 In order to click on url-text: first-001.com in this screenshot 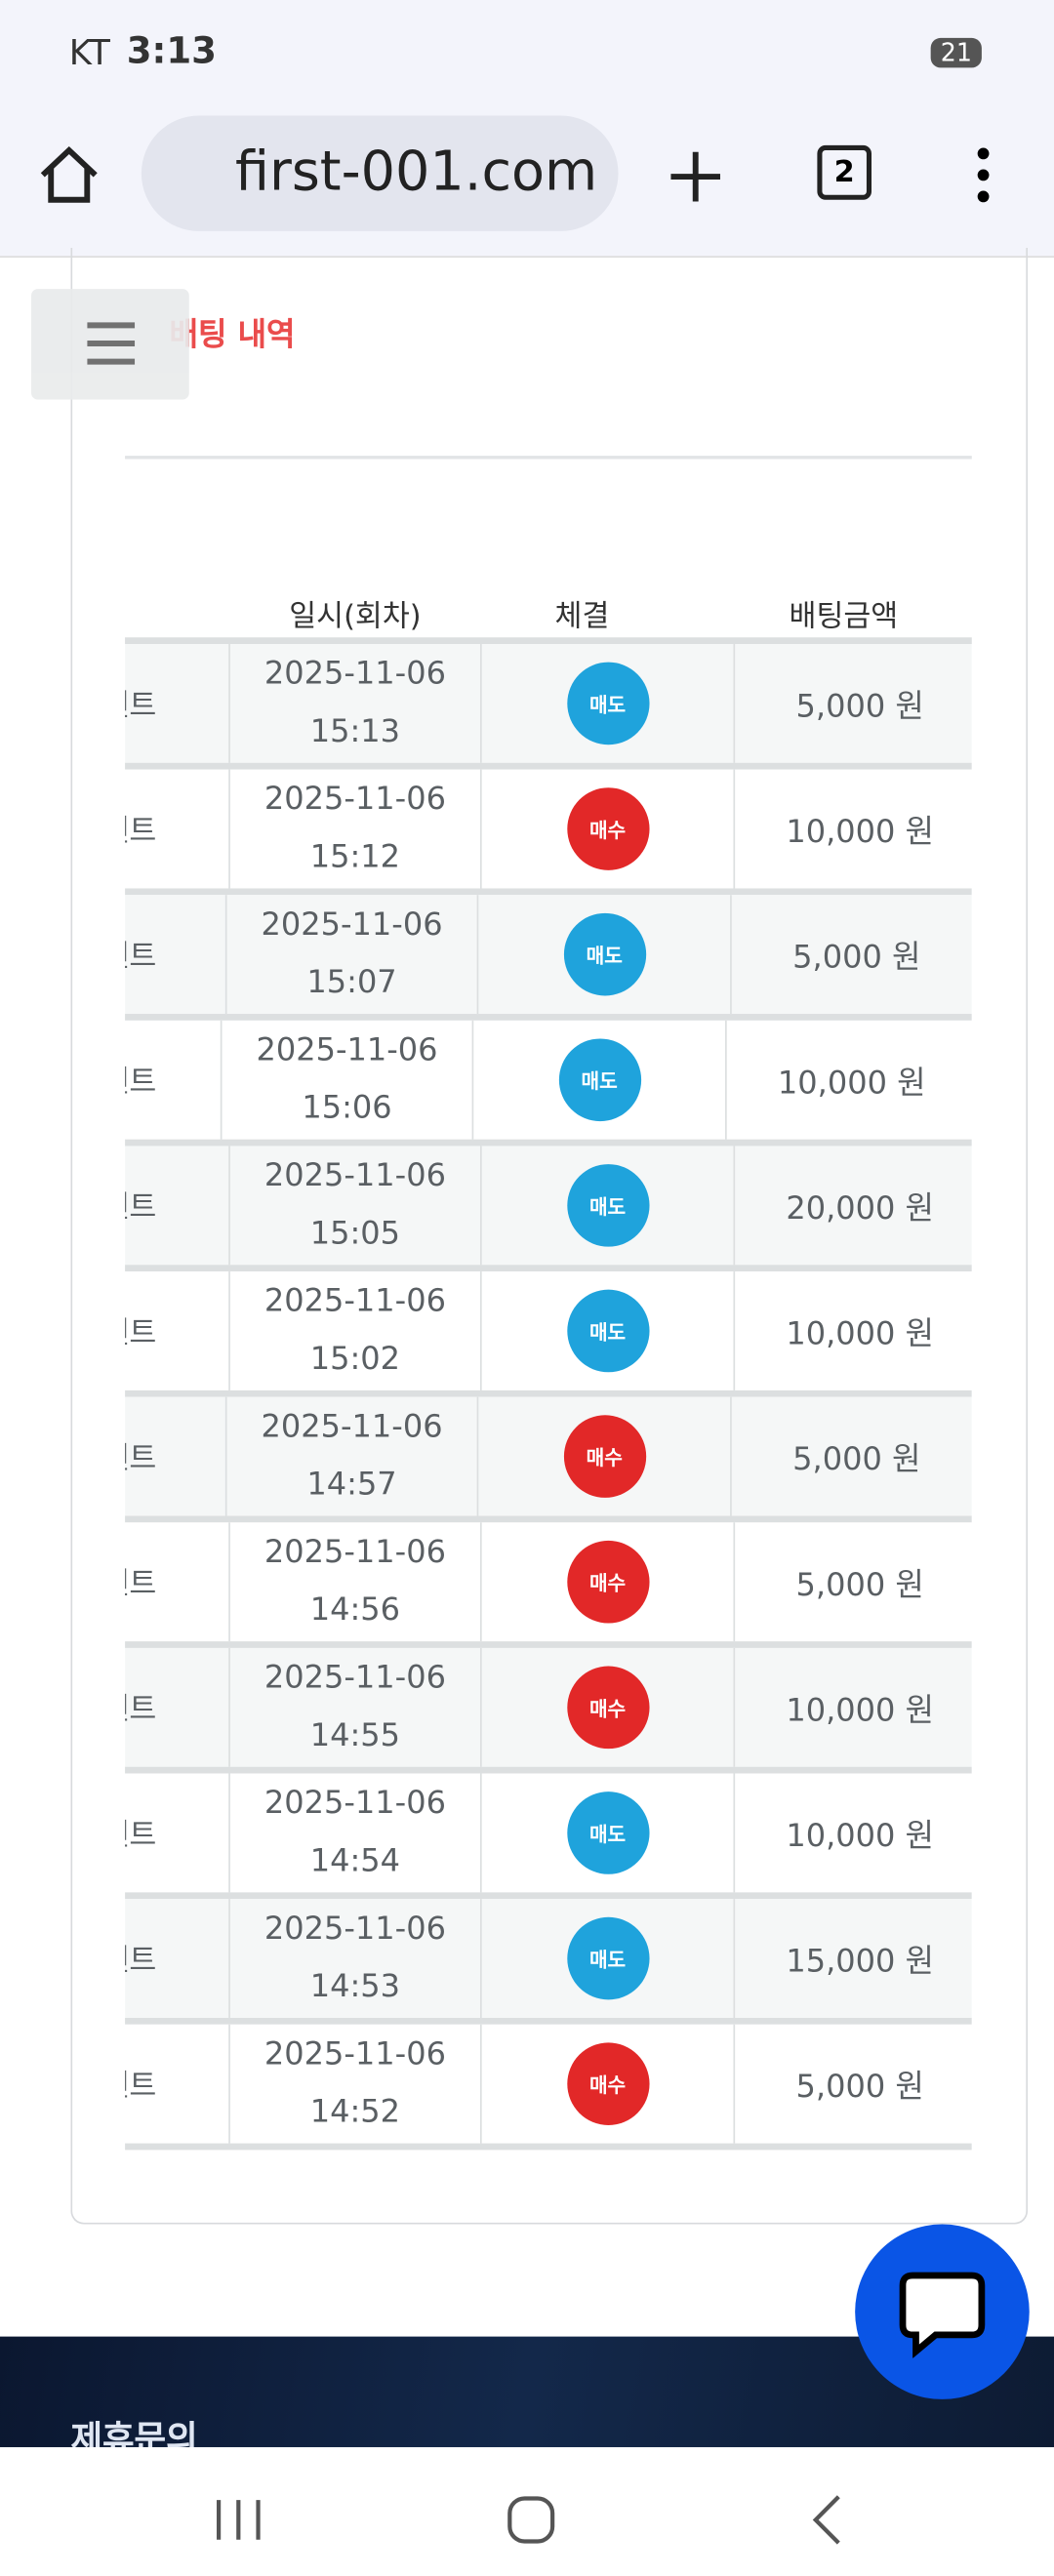, I will do `click(416, 171)`.